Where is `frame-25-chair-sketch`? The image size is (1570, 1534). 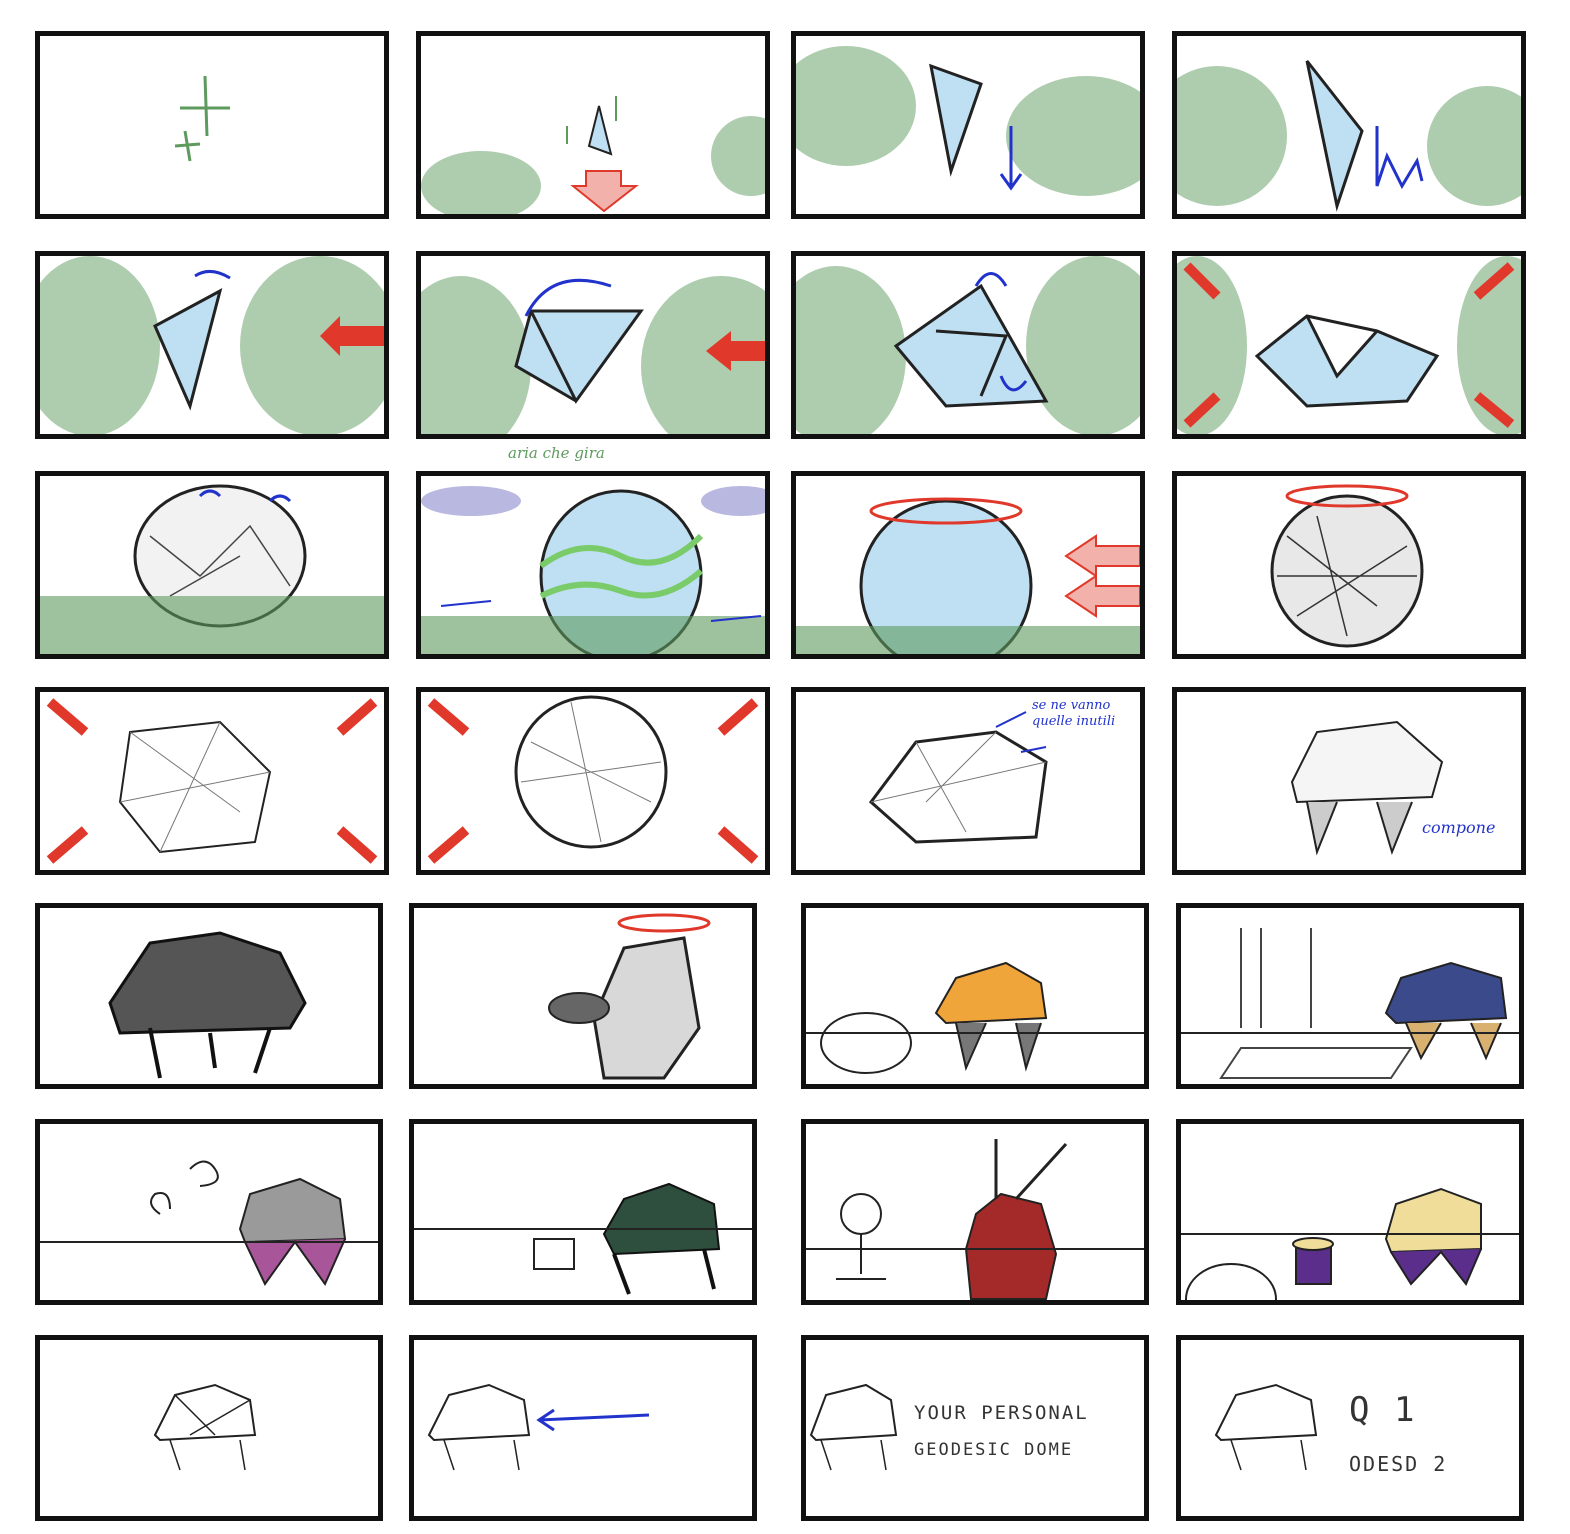
frame-25-chair-sketch is located at coordinates (209, 1428).